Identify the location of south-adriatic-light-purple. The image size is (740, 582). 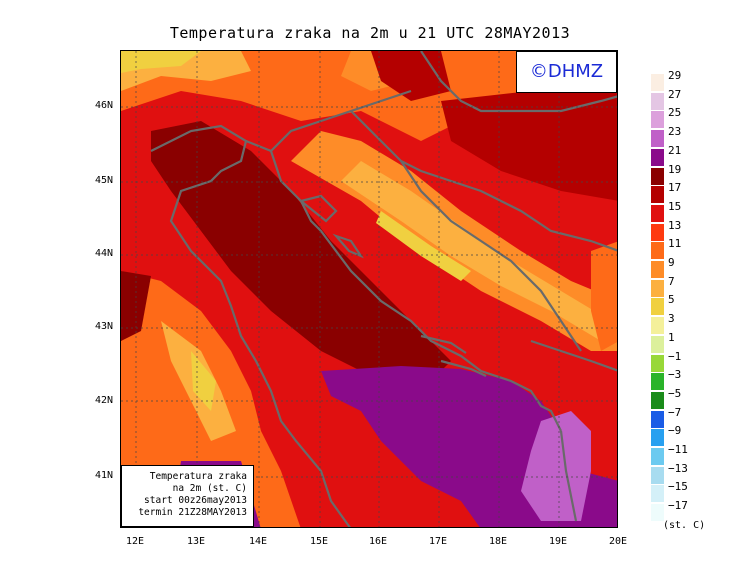
(556, 466).